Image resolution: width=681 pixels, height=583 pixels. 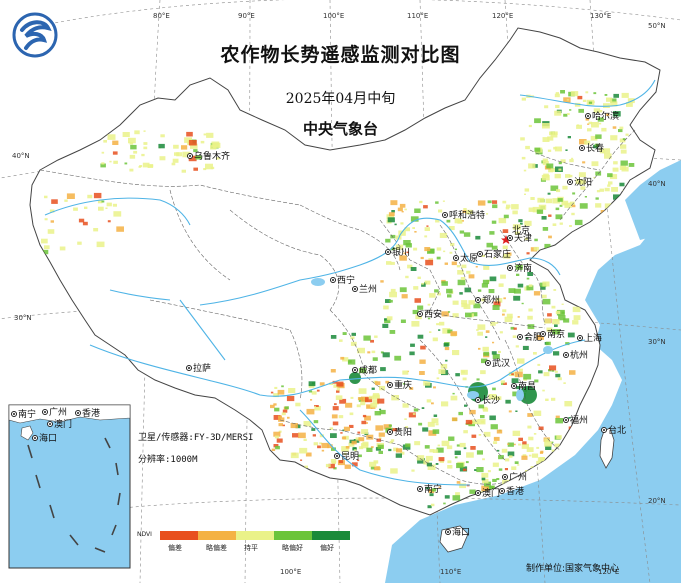 What do you see at coordinates (579, 356) in the screenshot?
I see `city-label: 杭州` at bounding box center [579, 356].